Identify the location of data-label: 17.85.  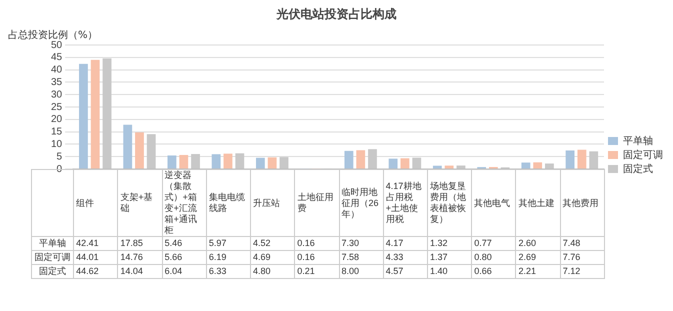
(140, 243).